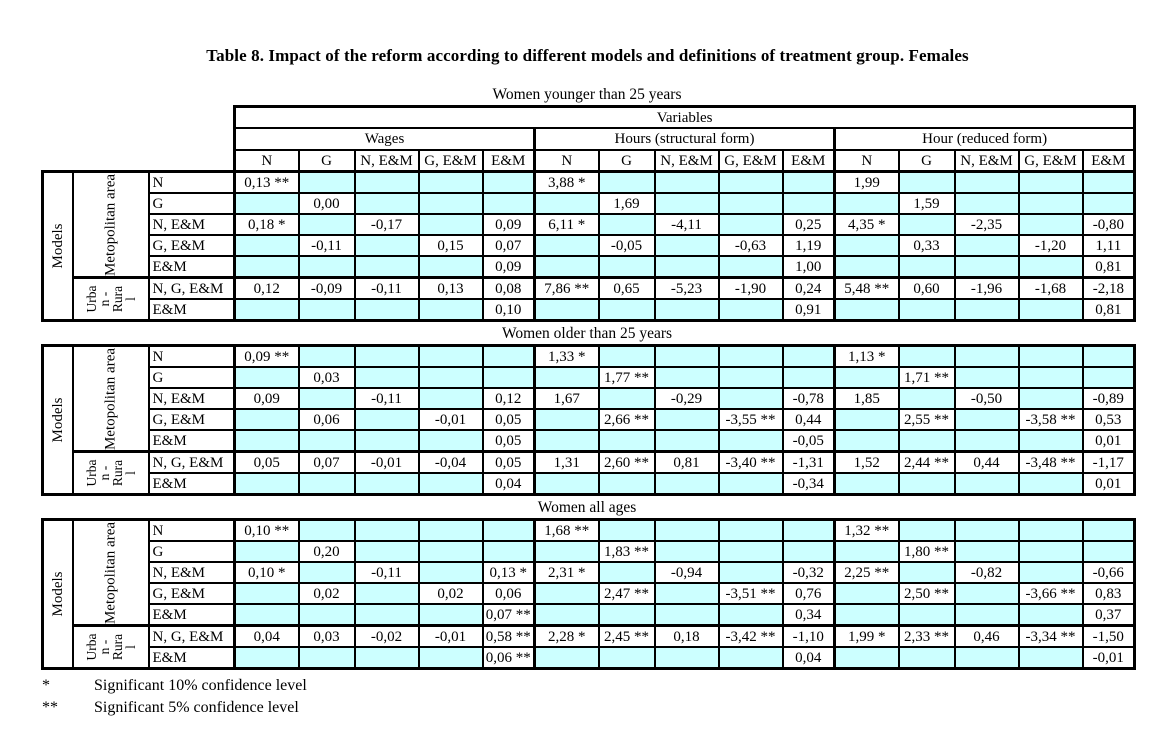 This screenshot has height=740, width=1175. Describe the element at coordinates (200, 685) in the screenshot. I see `footnote-text: Significant 10% confidence level` at that location.